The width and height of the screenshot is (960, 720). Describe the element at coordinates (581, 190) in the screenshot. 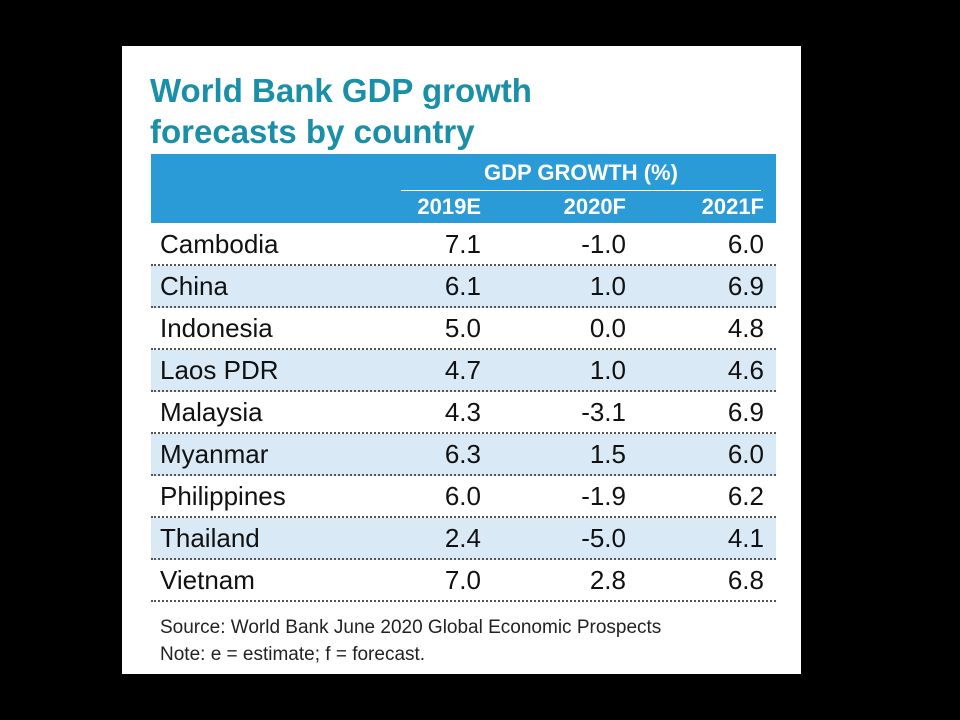

I see `group-header-rule` at that location.